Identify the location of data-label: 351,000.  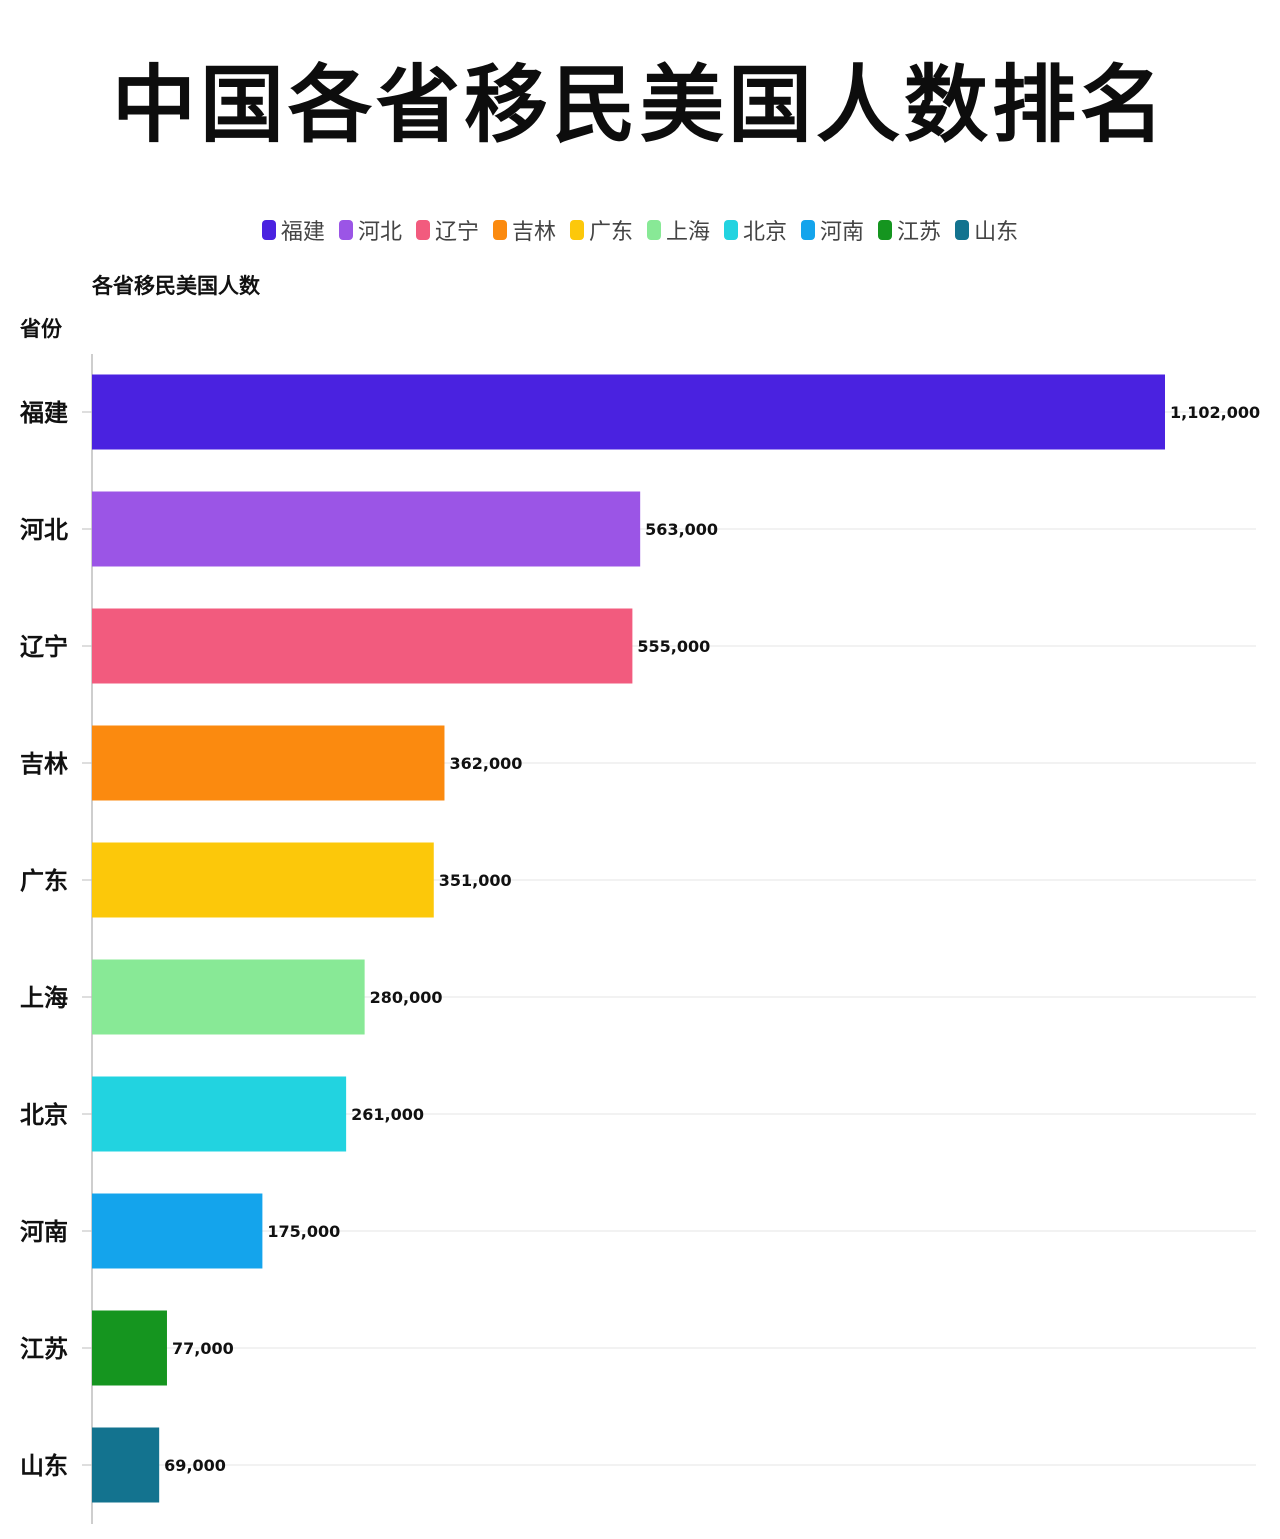
(475, 880).